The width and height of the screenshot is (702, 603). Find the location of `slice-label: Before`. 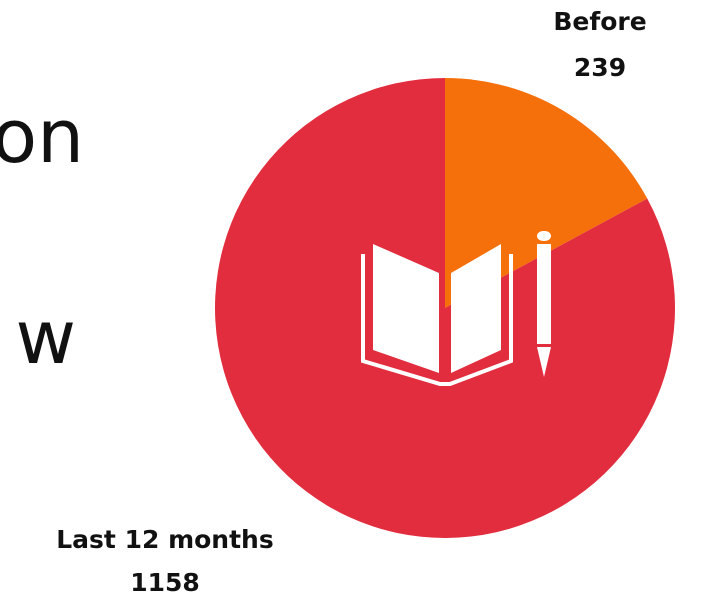

slice-label: Before is located at coordinates (599, 21).